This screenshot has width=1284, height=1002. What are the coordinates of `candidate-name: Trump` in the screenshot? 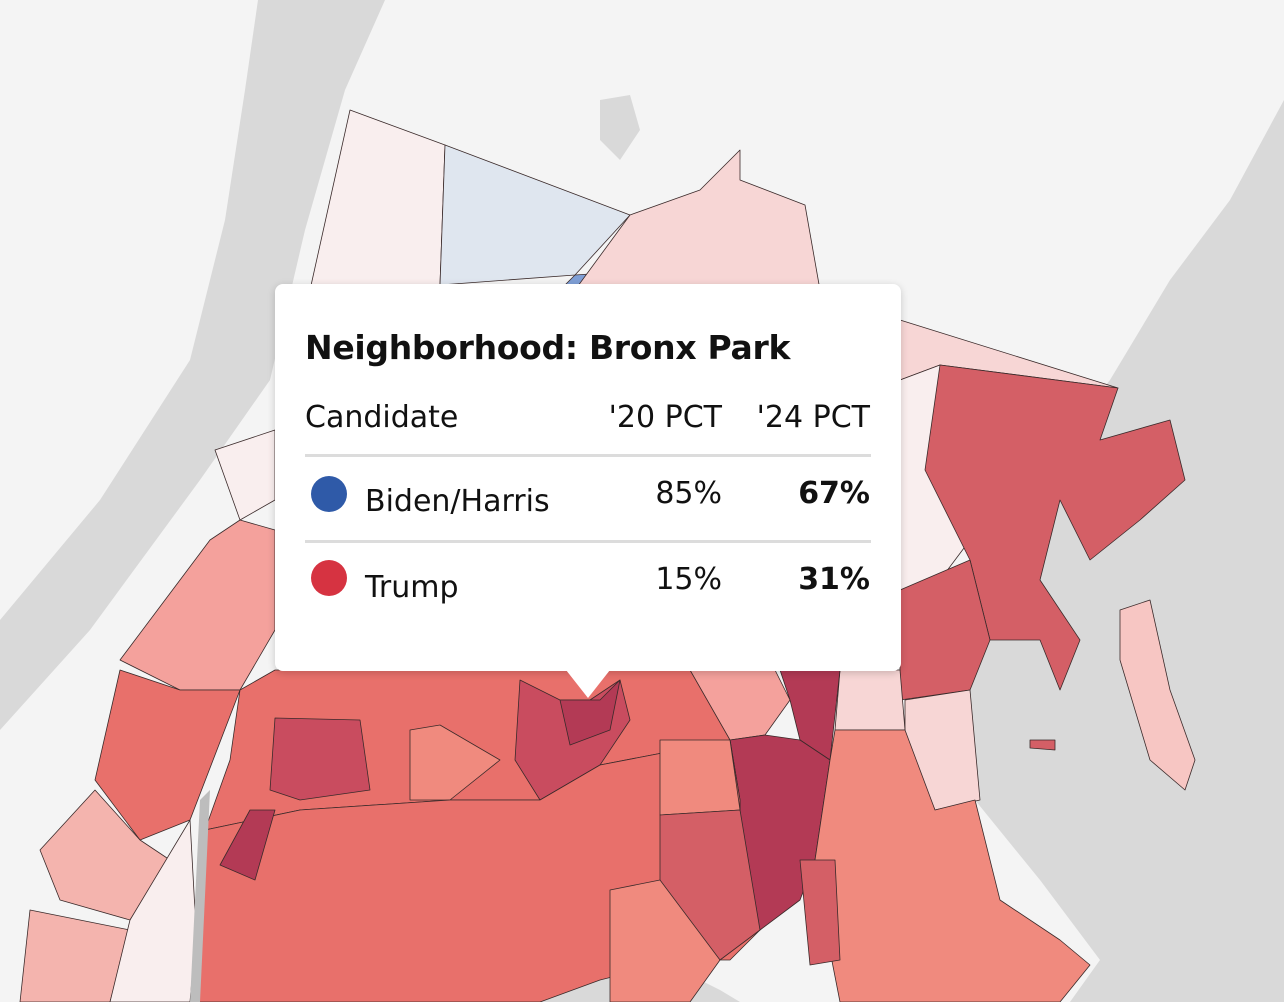 It's located at (412, 587).